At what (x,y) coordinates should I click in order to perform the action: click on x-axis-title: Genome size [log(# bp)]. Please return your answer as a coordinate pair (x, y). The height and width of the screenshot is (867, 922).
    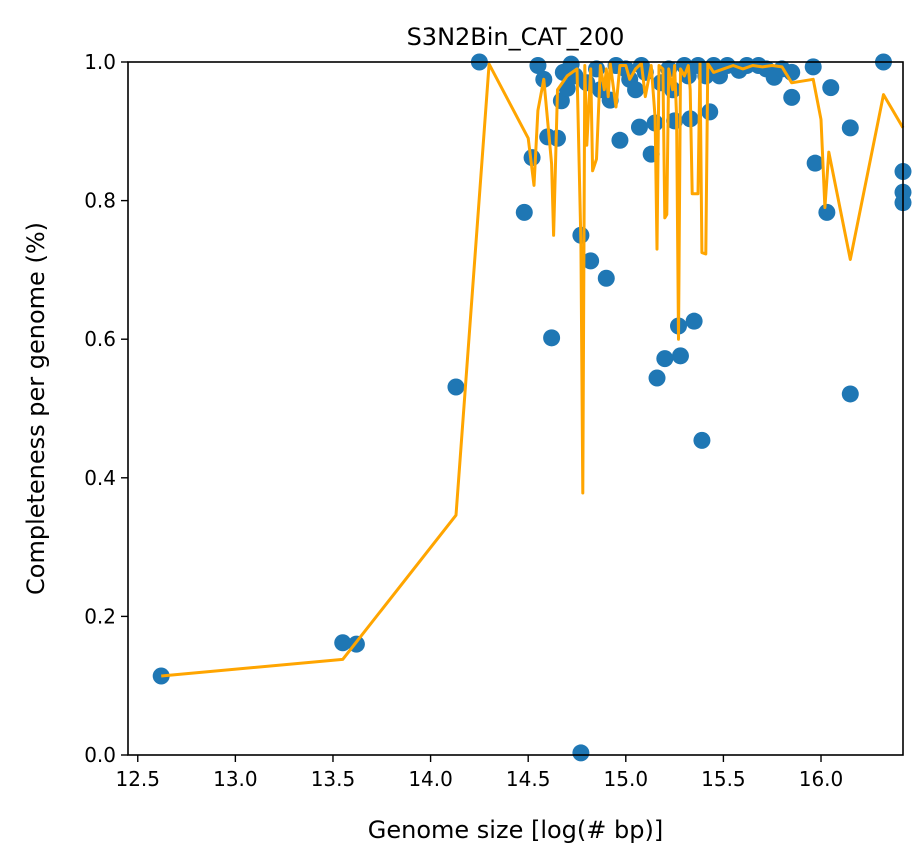
    Looking at the image, I should click on (515, 830).